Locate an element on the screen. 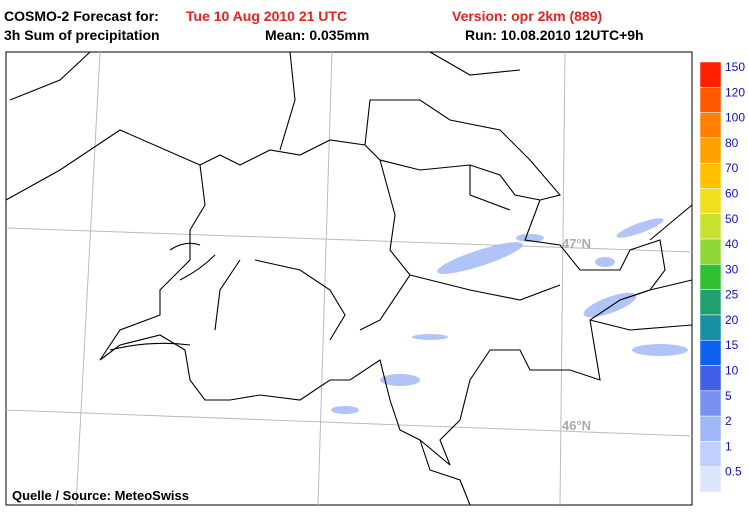 This screenshot has height=517, width=748. legend-label: 100 is located at coordinates (735, 118).